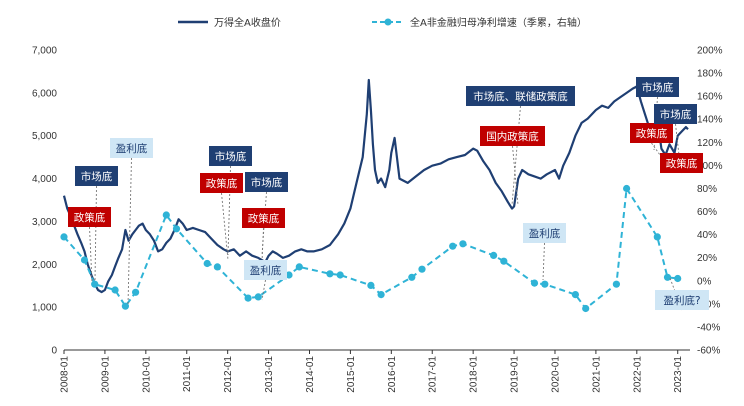 This screenshot has height=406, width=744. What do you see at coordinates (596, 374) in the screenshot?
I see `x-tick-label: 2021-01` at bounding box center [596, 374].